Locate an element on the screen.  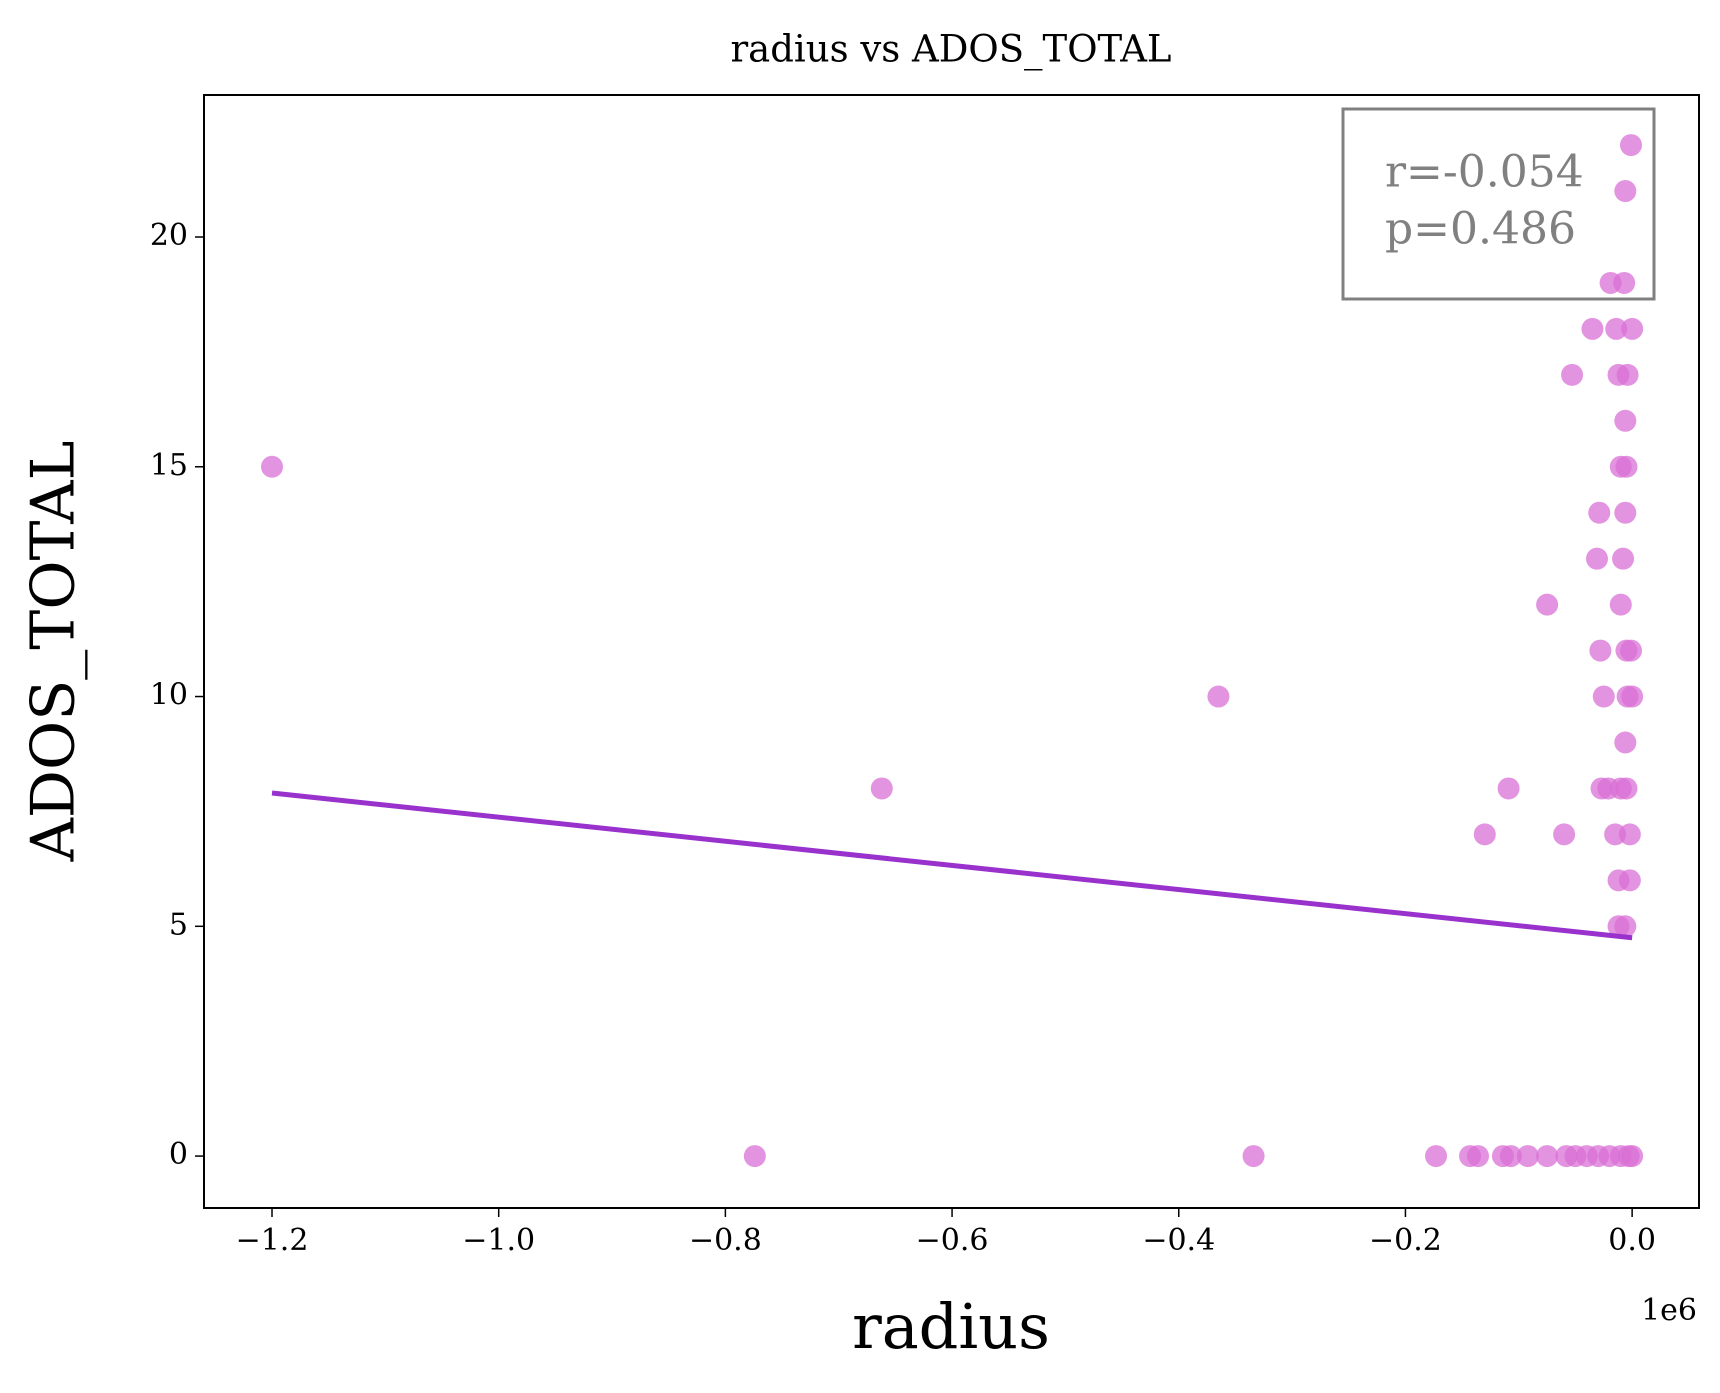
x-tick-label: −0.4 is located at coordinates (1178, 1240).